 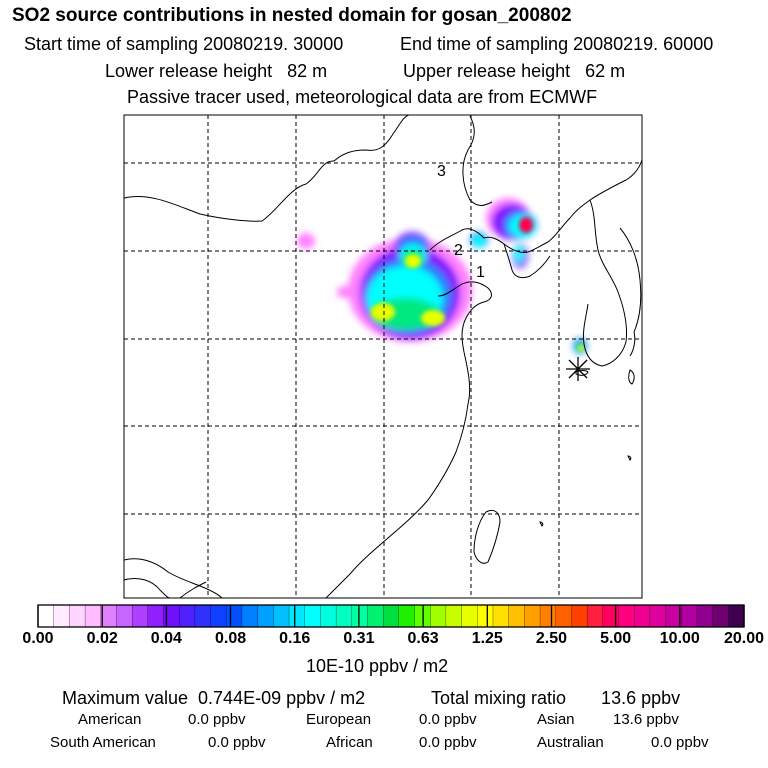 What do you see at coordinates (266, 168) in the screenshot?
I see `mongolia-border` at bounding box center [266, 168].